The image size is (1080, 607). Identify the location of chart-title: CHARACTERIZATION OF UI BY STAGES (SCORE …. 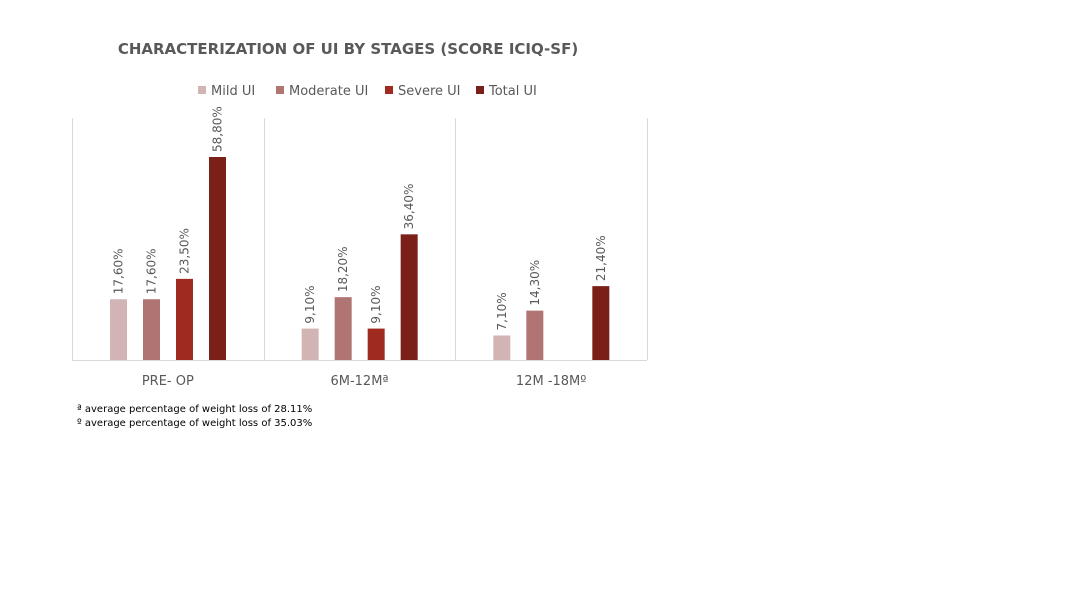
(348, 49).